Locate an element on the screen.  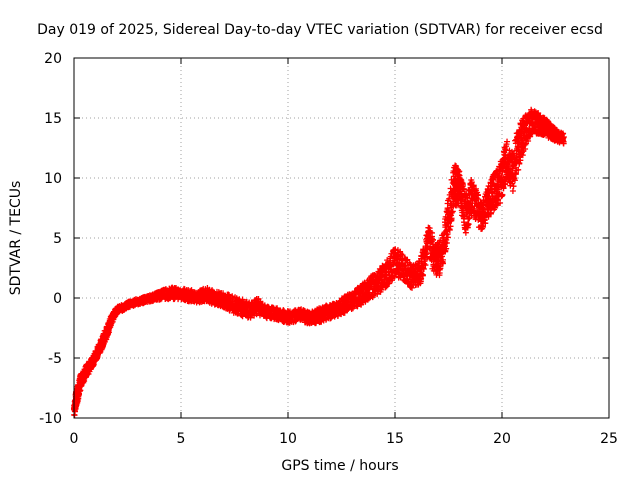
x-tick-label: 20 is located at coordinates (502, 439).